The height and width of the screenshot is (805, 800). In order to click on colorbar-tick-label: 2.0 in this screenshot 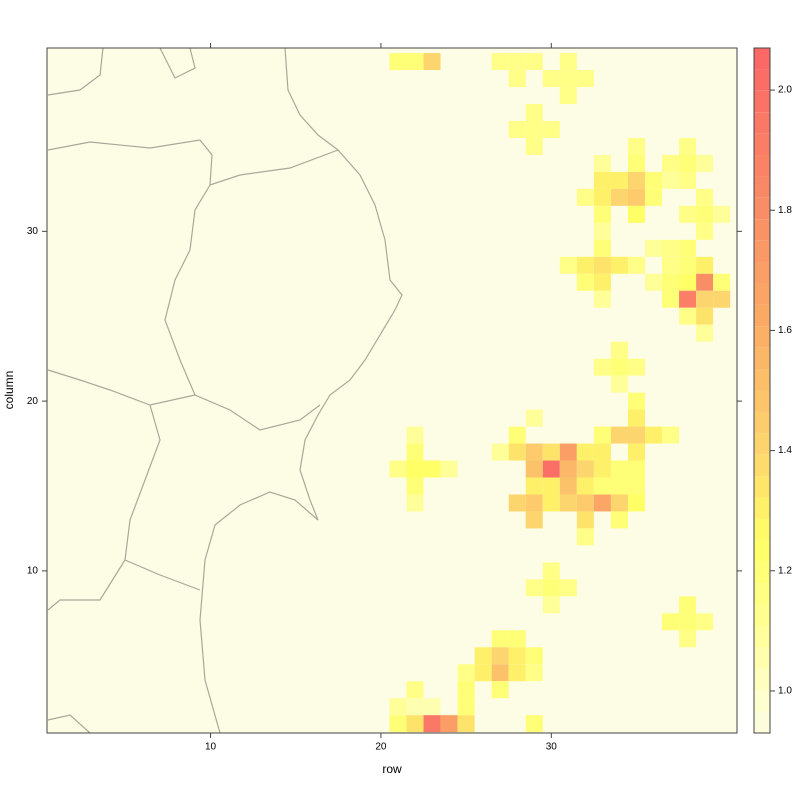, I will do `click(785, 90)`.